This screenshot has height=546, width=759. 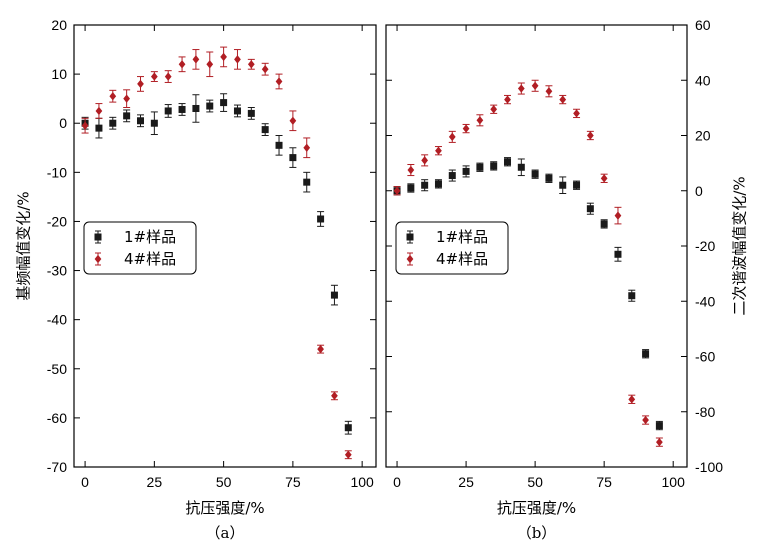 I want to click on legend-box, so click(x=452, y=248).